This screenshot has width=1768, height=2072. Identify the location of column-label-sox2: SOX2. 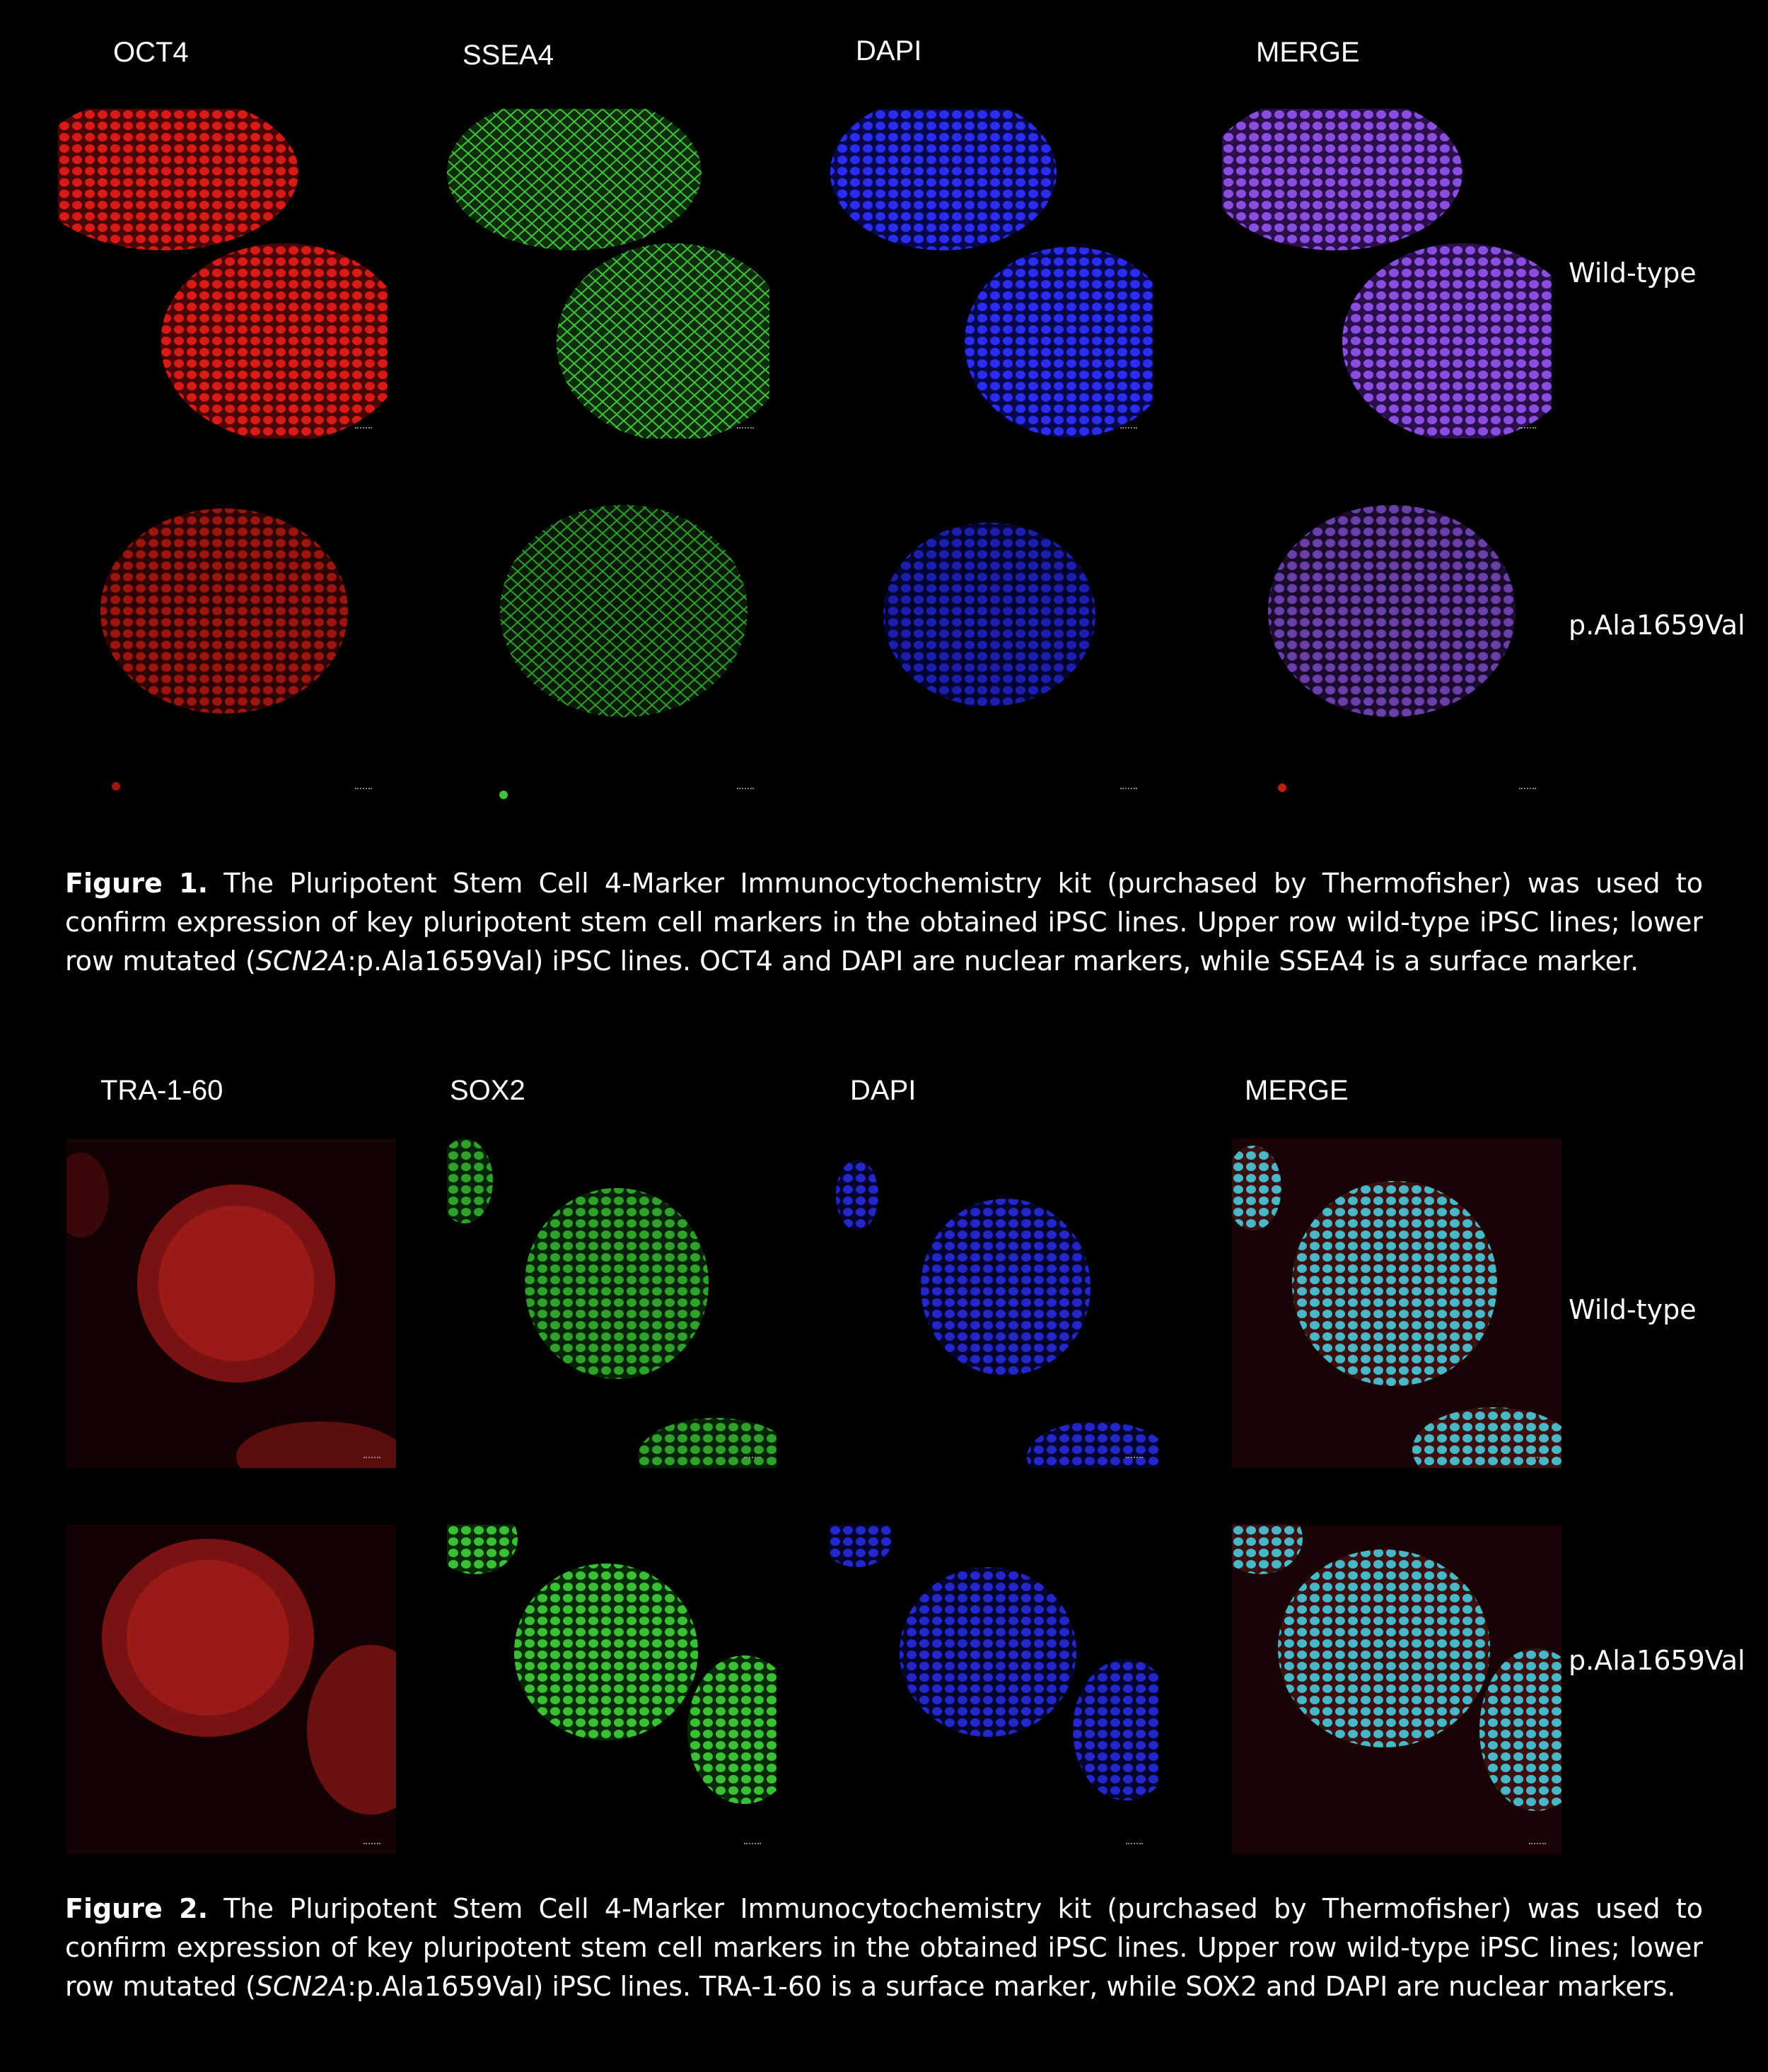
(488, 1090).